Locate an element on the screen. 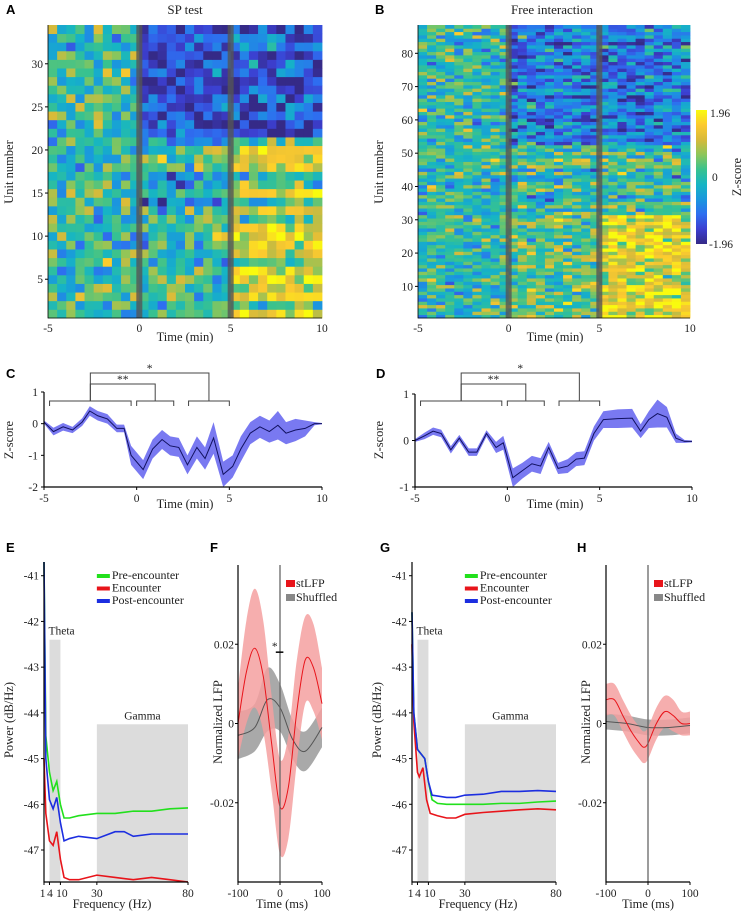 This screenshot has height=915, width=748. y-tick-label: -1 is located at coordinates (404, 488).